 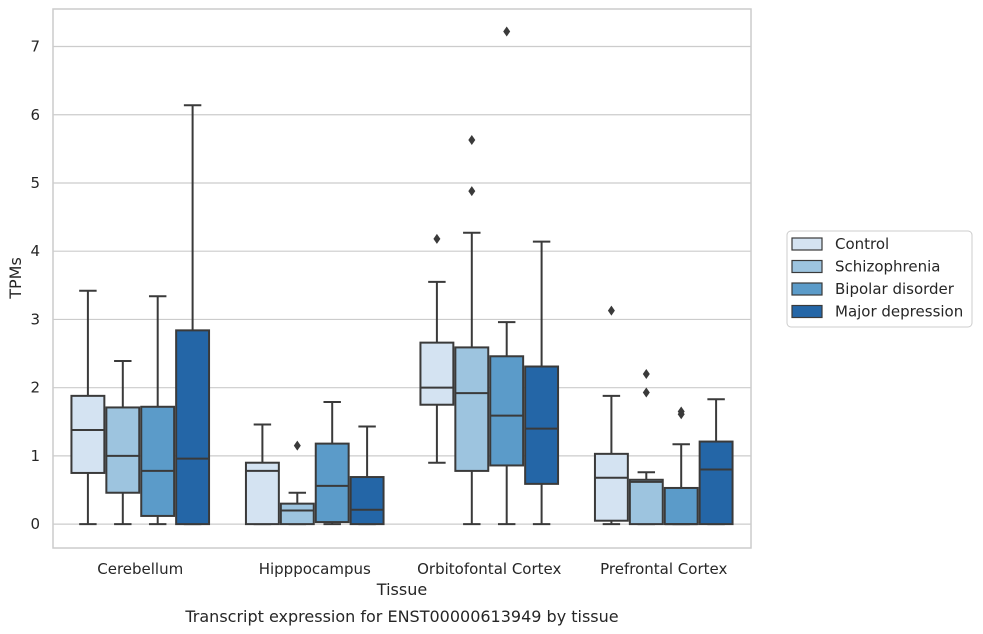 What do you see at coordinates (35, 456) in the screenshot?
I see `y-tick-label: 1` at bounding box center [35, 456].